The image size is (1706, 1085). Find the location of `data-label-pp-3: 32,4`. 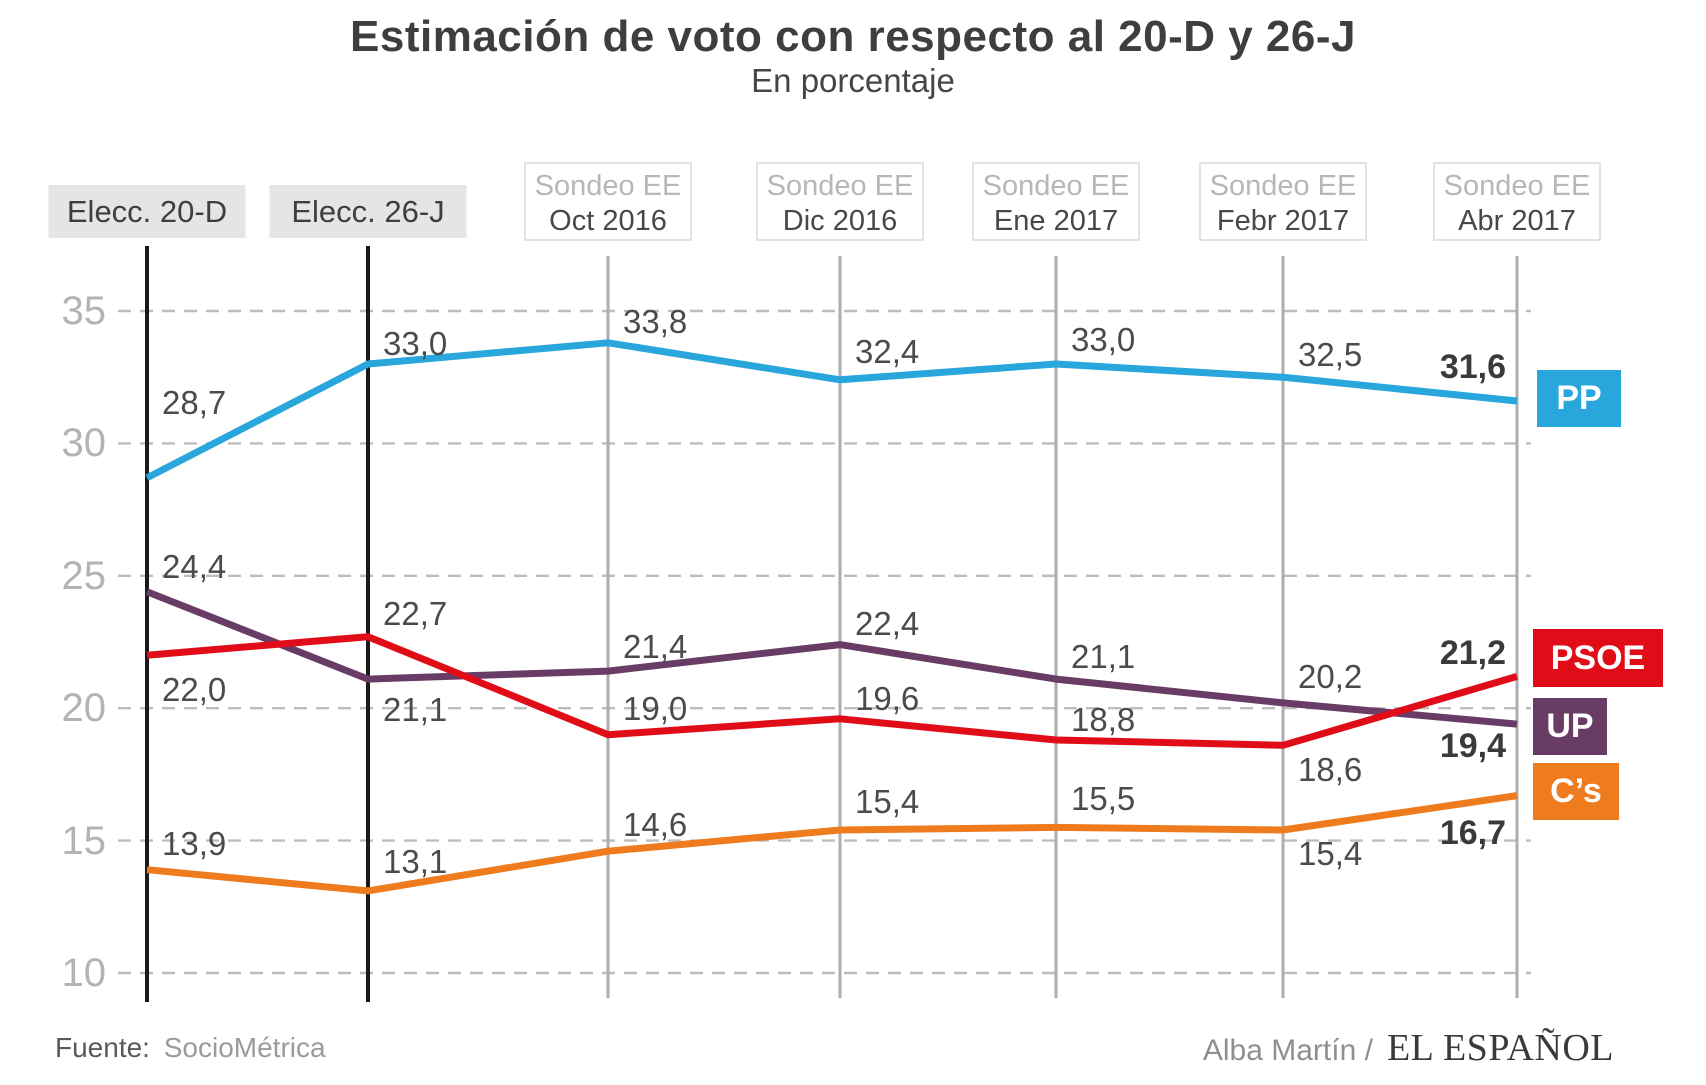

data-label-pp-3: 32,4 is located at coordinates (887, 351).